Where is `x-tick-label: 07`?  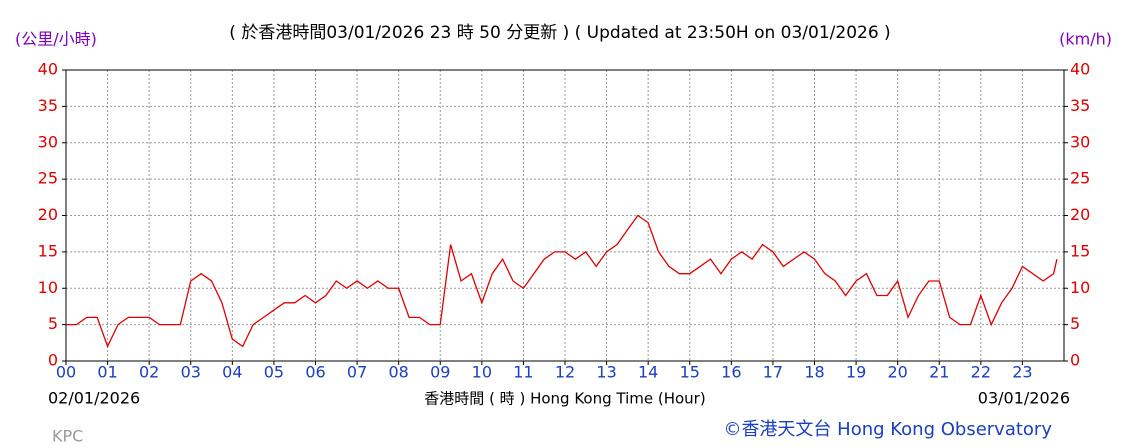 x-tick-label: 07 is located at coordinates (357, 372).